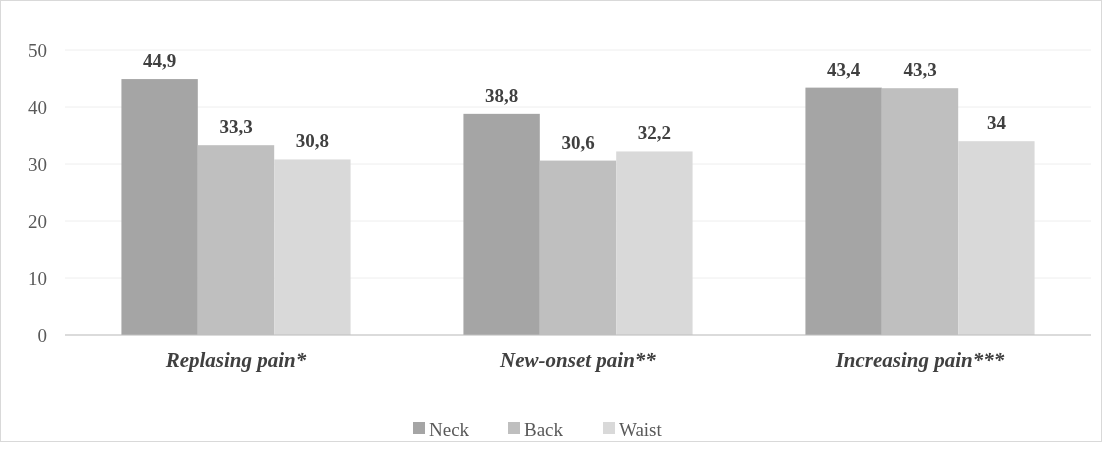  I want to click on data-label: 34, so click(996, 123).